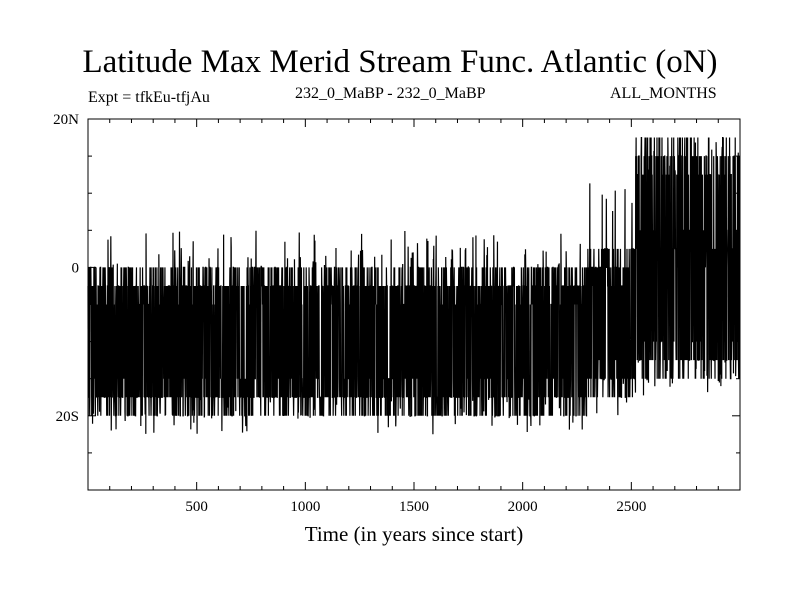 The height and width of the screenshot is (600, 800). Describe the element at coordinates (305, 507) in the screenshot. I see `x-tick-label: 1000` at that location.